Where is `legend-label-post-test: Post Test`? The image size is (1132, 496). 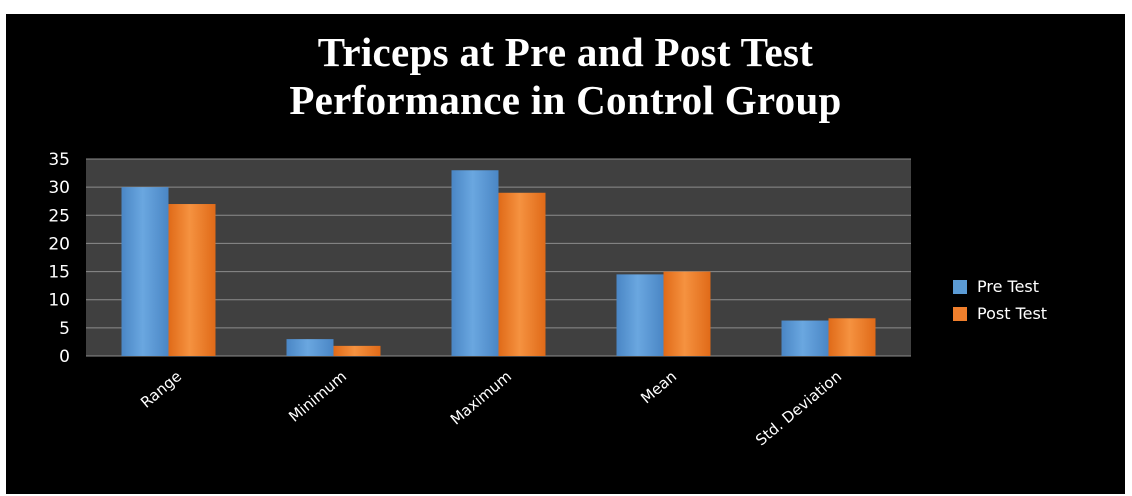 legend-label-post-test: Post Test is located at coordinates (1012, 313).